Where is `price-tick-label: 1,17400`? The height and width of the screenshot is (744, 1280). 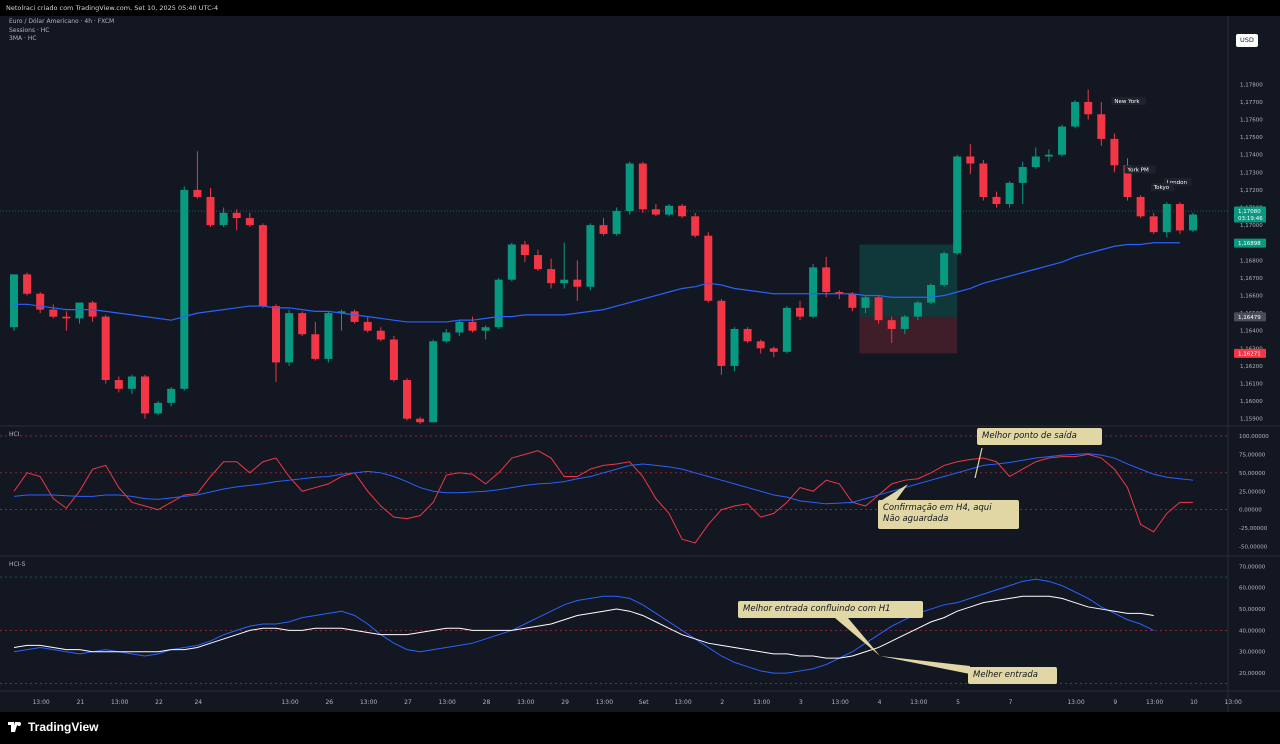
price-tick-label: 1,17400 is located at coordinates (1251, 156).